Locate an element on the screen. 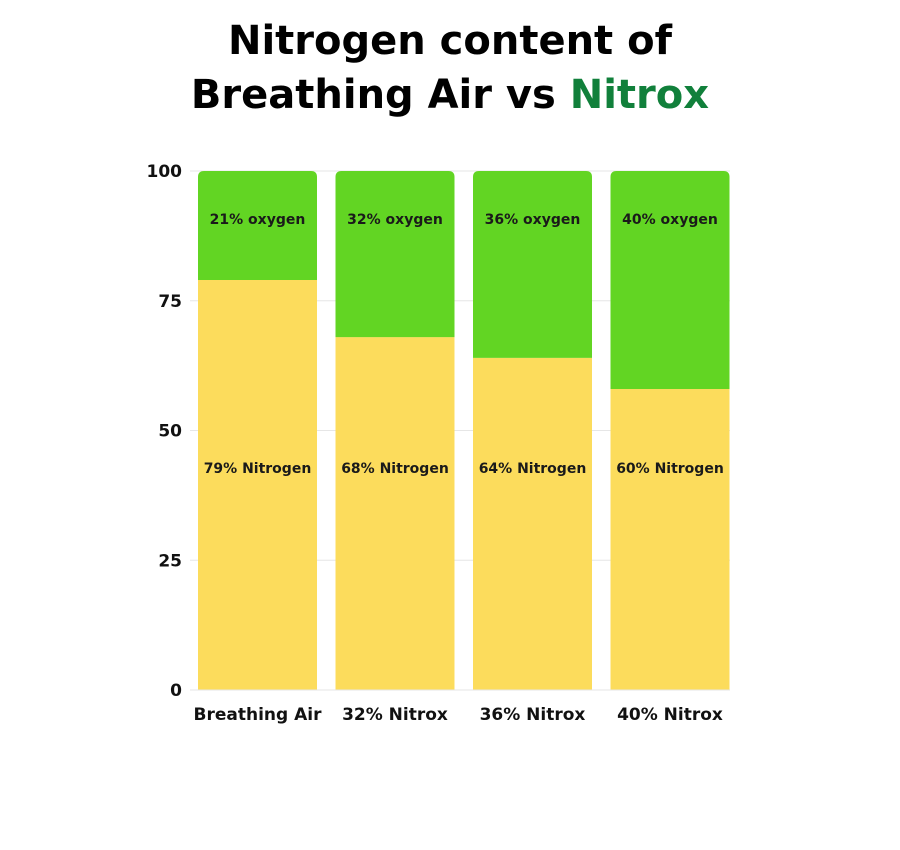  nitrogen-label: 60% Nitrogen is located at coordinates (670, 469).